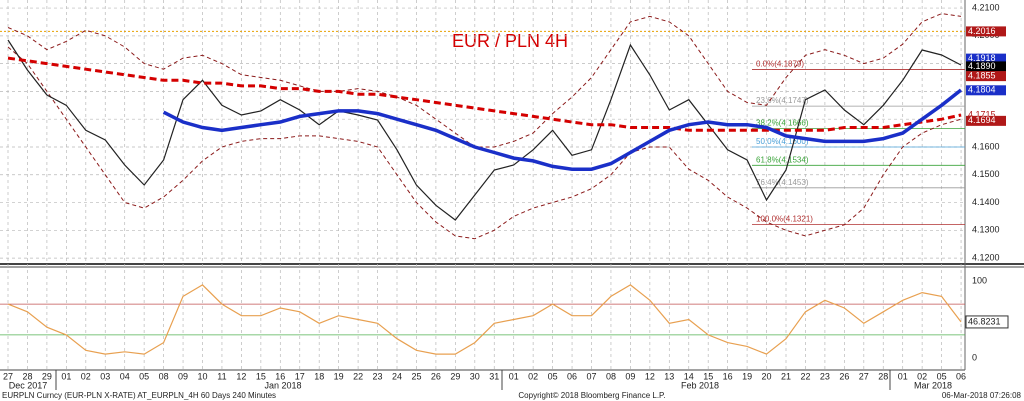  I want to click on x-tick-label: 17, so click(300, 376).